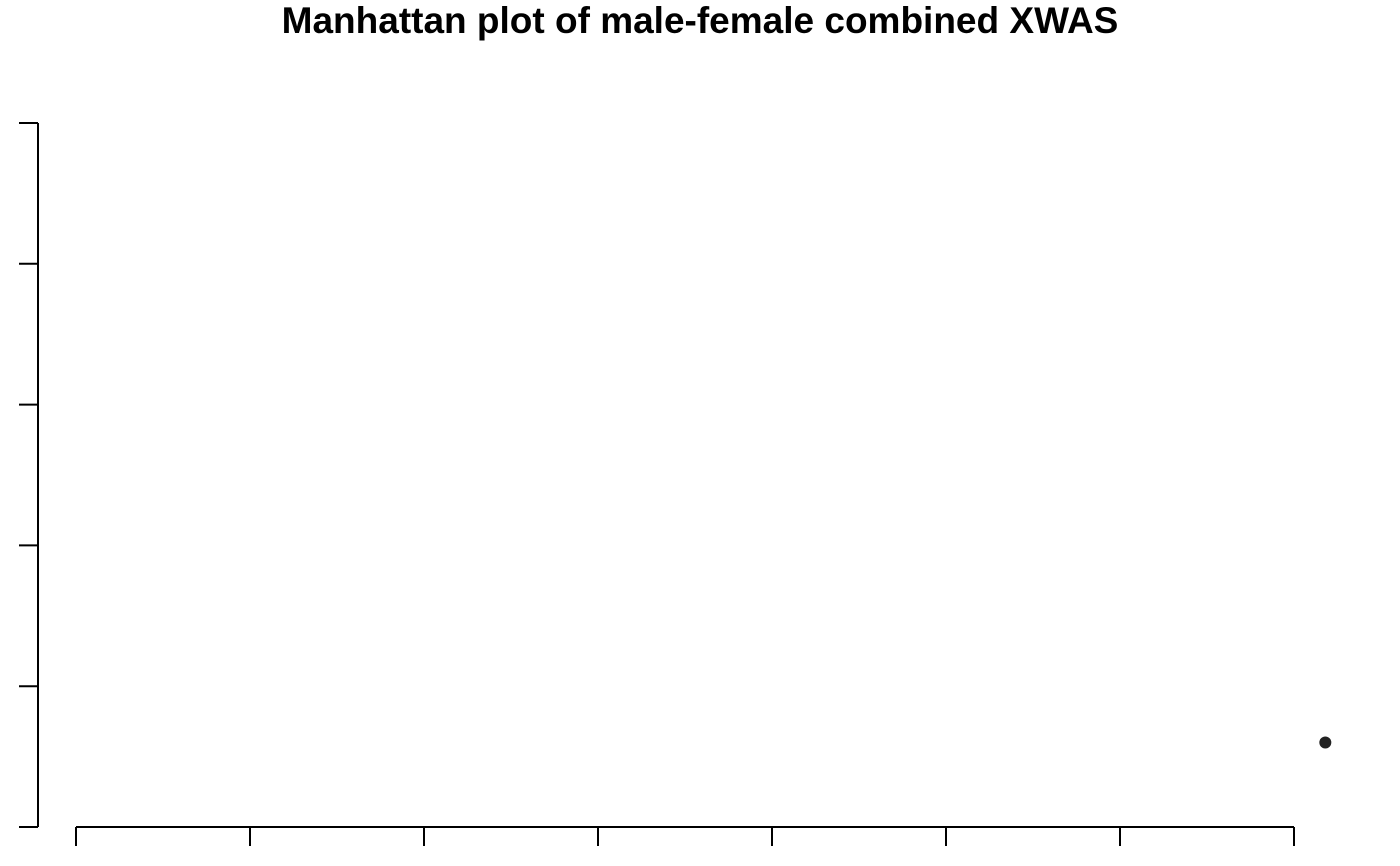 Image resolution: width=1400 pixels, height=866 pixels. I want to click on data-point, so click(1325, 742).